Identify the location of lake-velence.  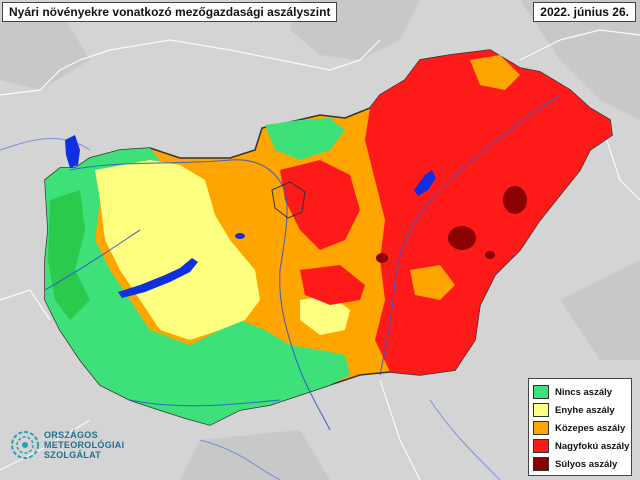
(240, 236).